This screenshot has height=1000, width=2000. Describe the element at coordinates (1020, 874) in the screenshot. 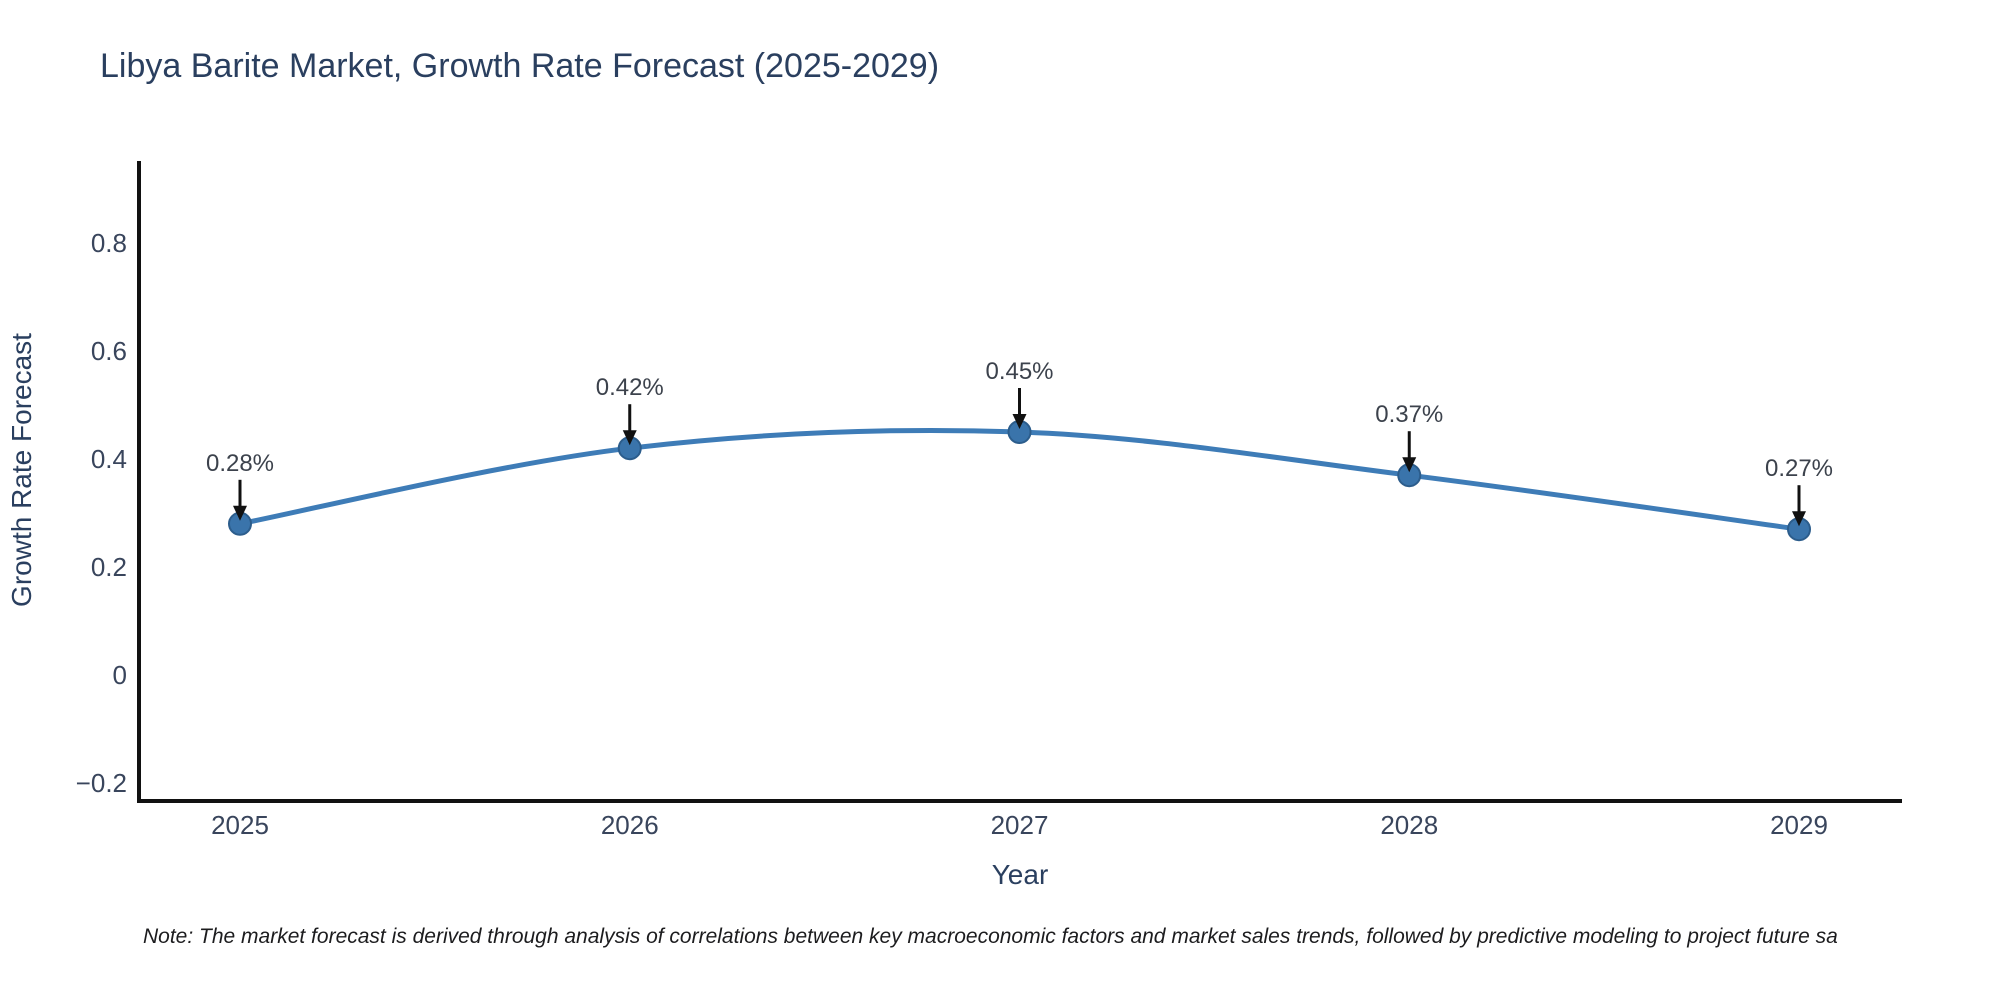

I see `x-axis-title: Year` at that location.